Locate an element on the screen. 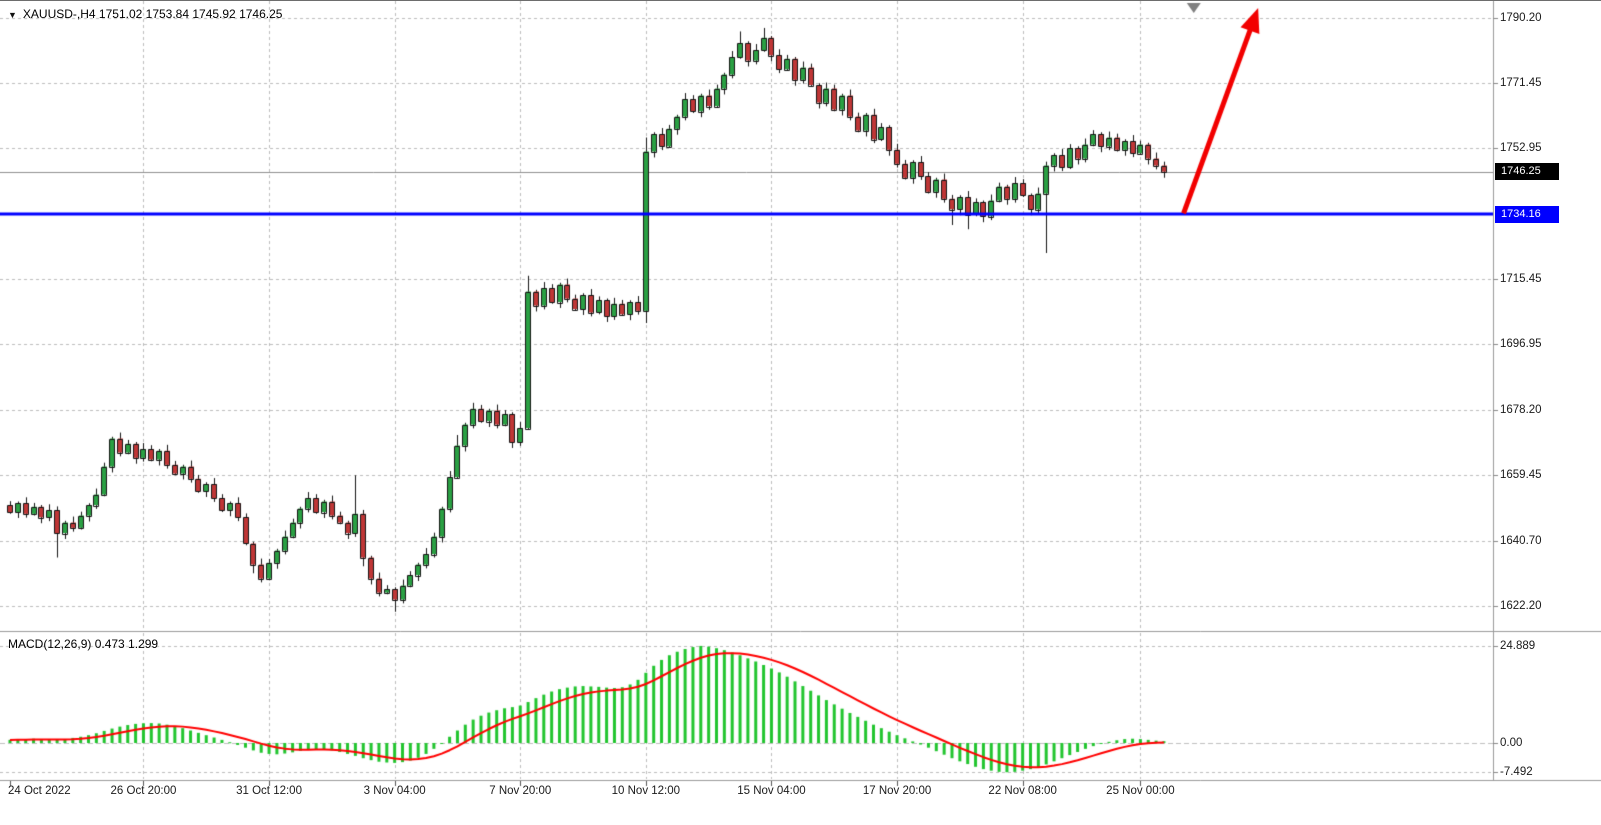 The width and height of the screenshot is (1601, 825). support-line-price-badge: 1734.16 is located at coordinates (1527, 214).